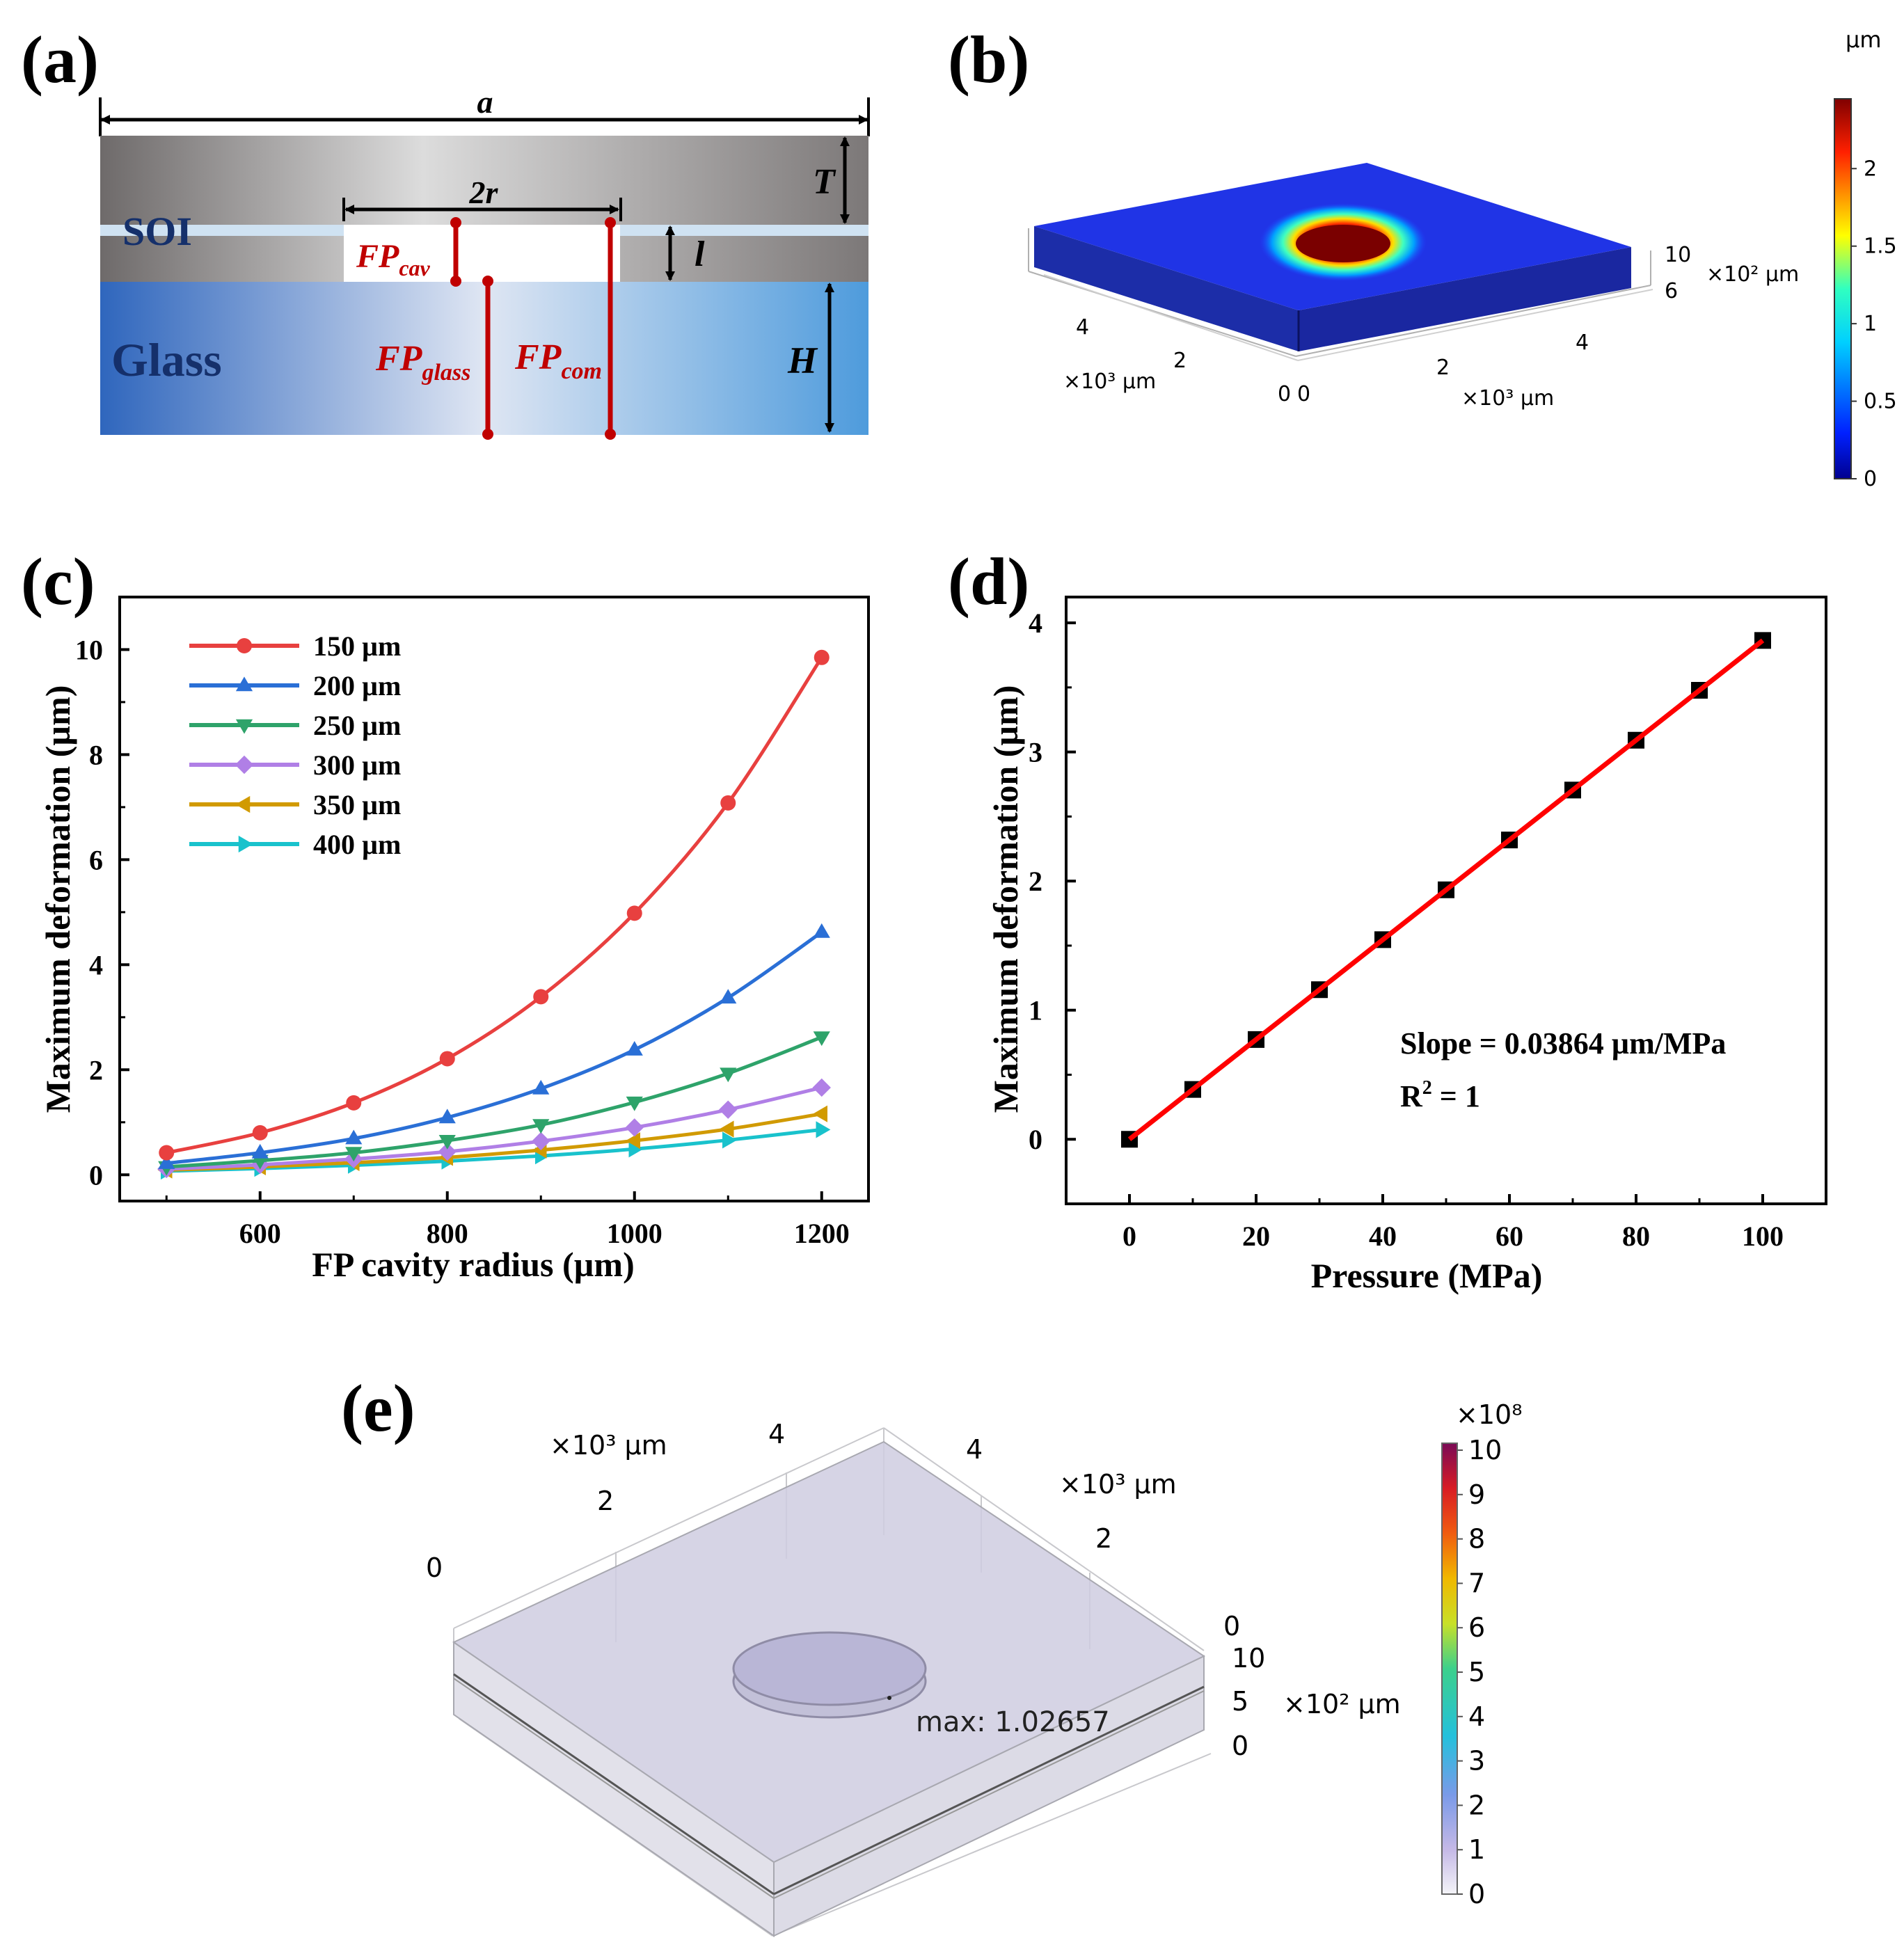 The width and height of the screenshot is (1904, 1947). Describe the element at coordinates (96, 1070) in the screenshot. I see `chart-c-ytick-label: 2` at that location.